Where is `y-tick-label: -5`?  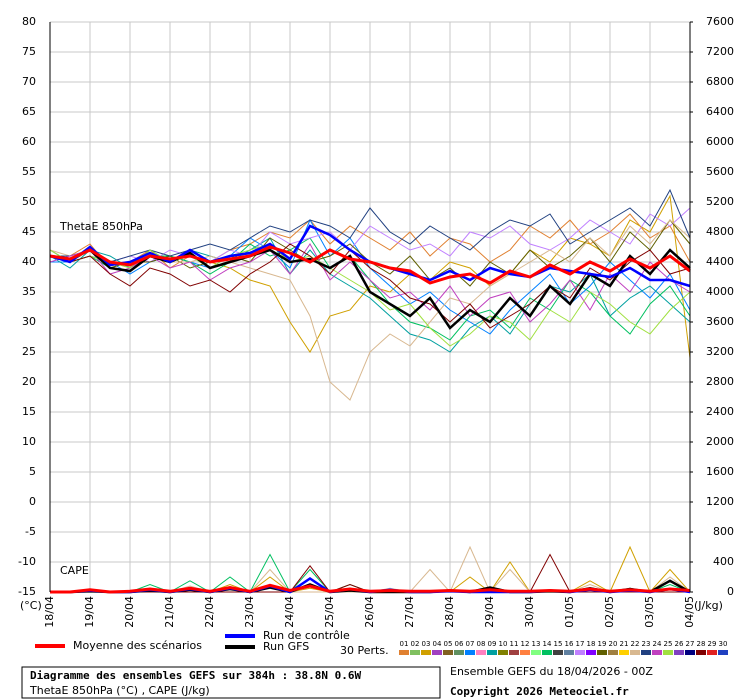 y-tick-label: -5 is located at coordinates (30, 531).